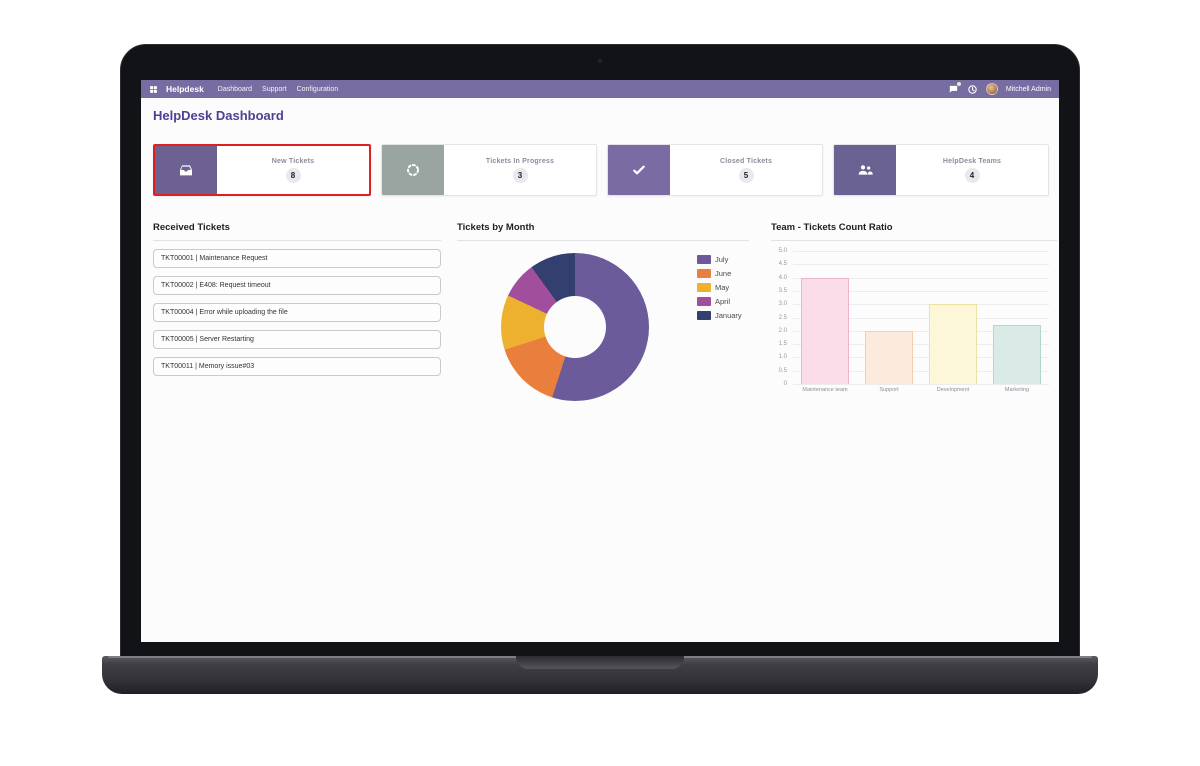  I want to click on donut-chart-area: July June May April January, so click(603, 326).